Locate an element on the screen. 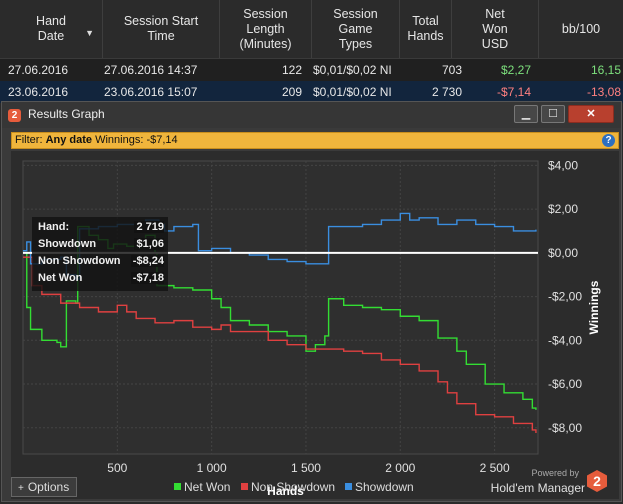  x-tick-label: 1 000 is located at coordinates (212, 468).